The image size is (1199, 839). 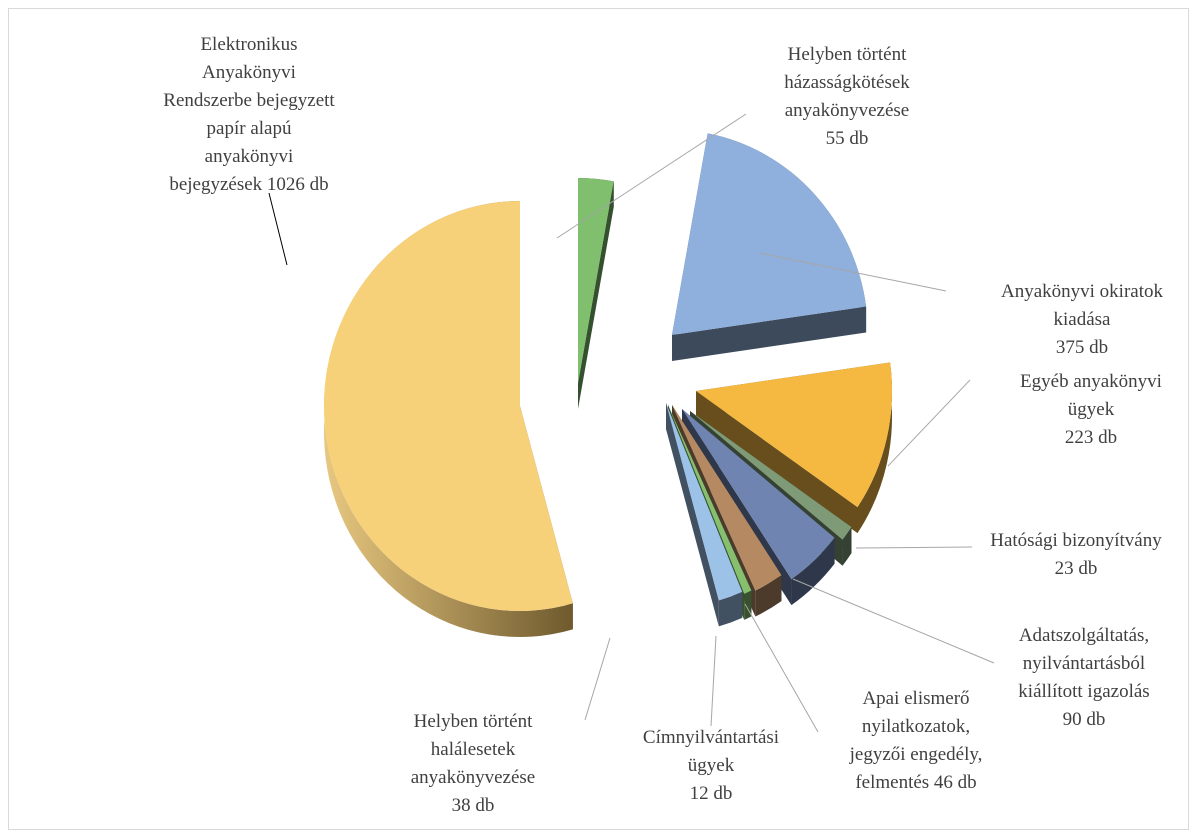 I want to click on slice-label: Anyakönyvi okiratok kiadása 375 db, so click(x=1082, y=319).